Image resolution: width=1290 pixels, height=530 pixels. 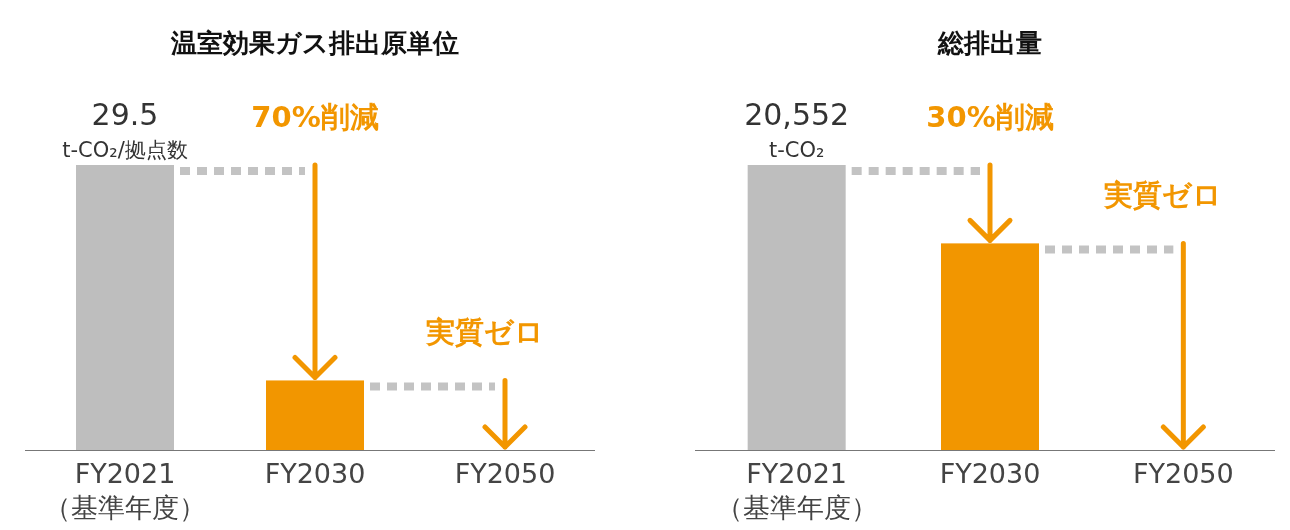 What do you see at coordinates (990, 117) in the screenshot?
I see `text: 30%削減` at bounding box center [990, 117].